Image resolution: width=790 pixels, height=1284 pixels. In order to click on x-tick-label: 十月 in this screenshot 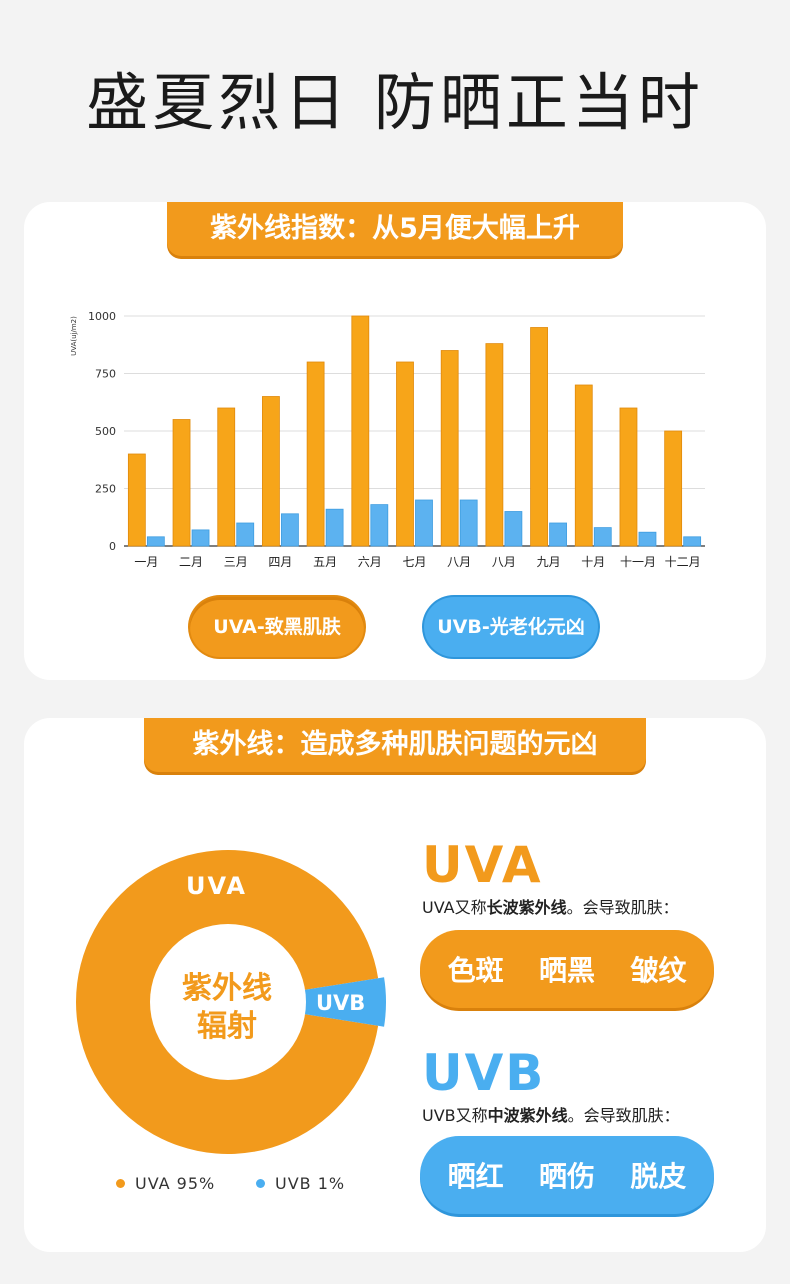, I will do `click(593, 562)`.